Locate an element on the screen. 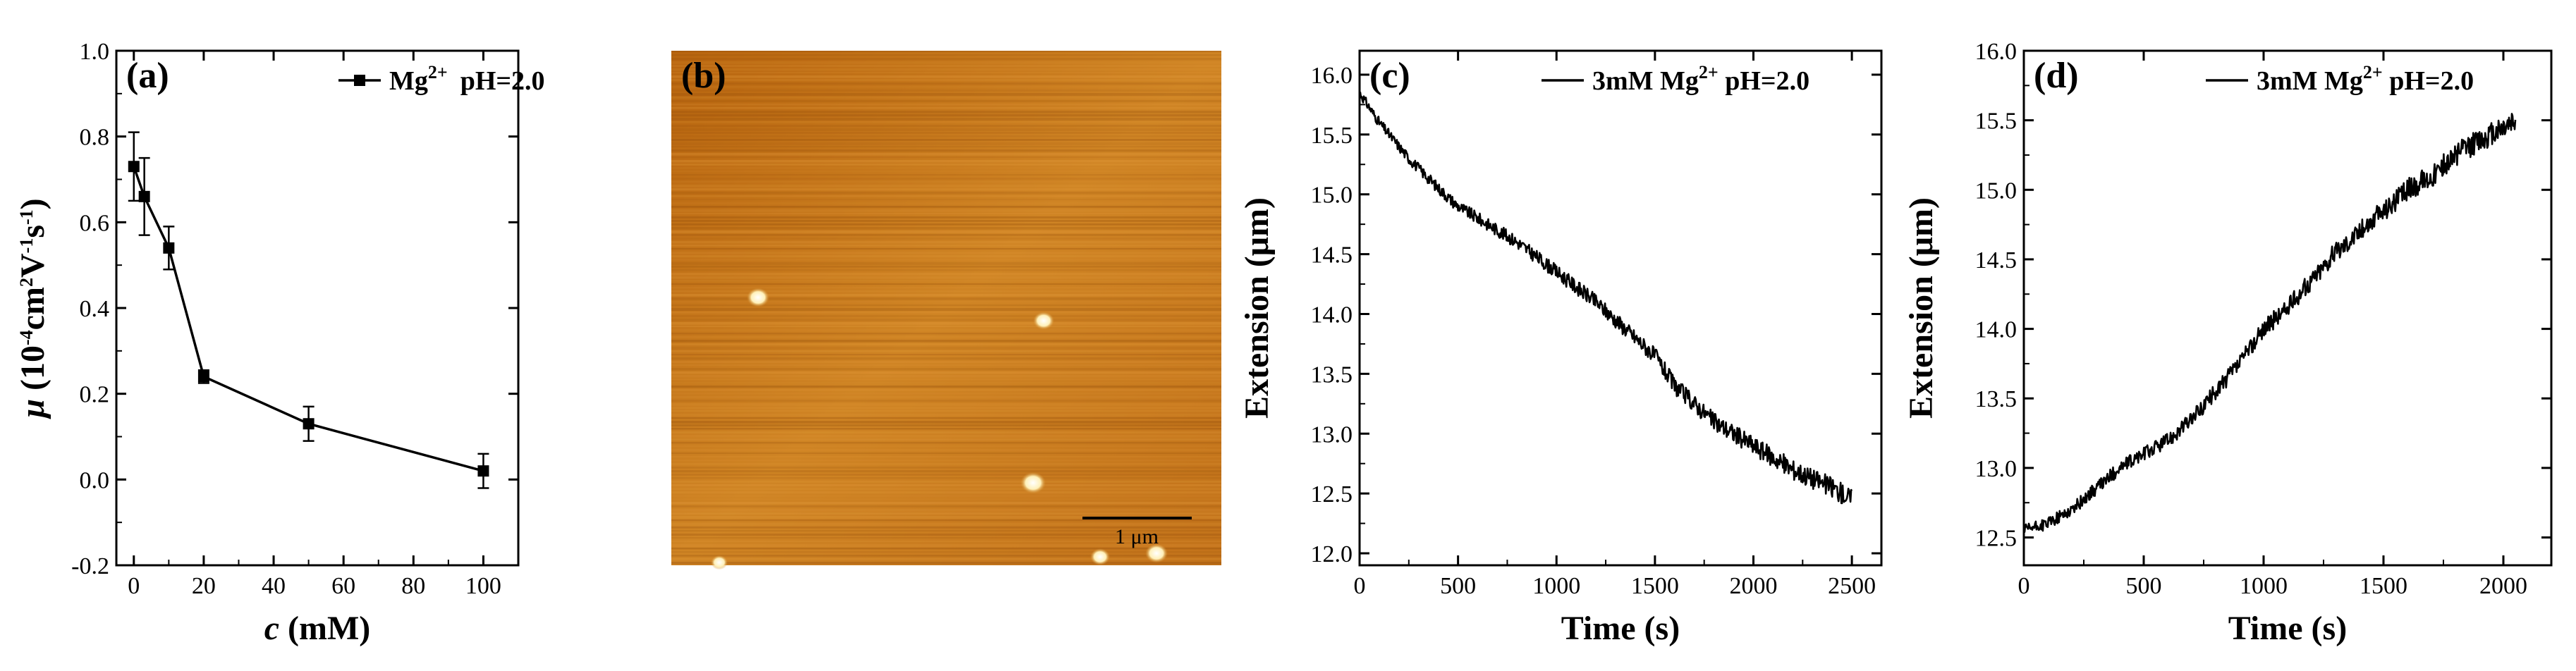  series-trace is located at coordinates (1606, 298).